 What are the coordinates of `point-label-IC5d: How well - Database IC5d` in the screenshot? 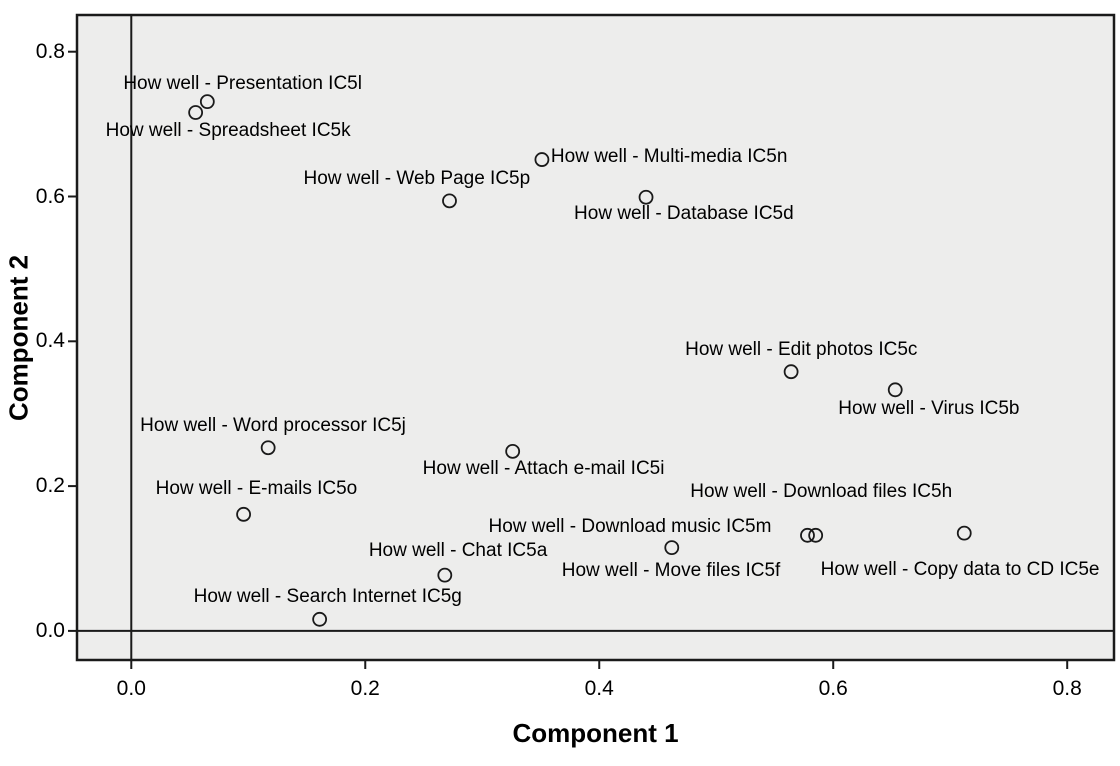 It's located at (684, 214).